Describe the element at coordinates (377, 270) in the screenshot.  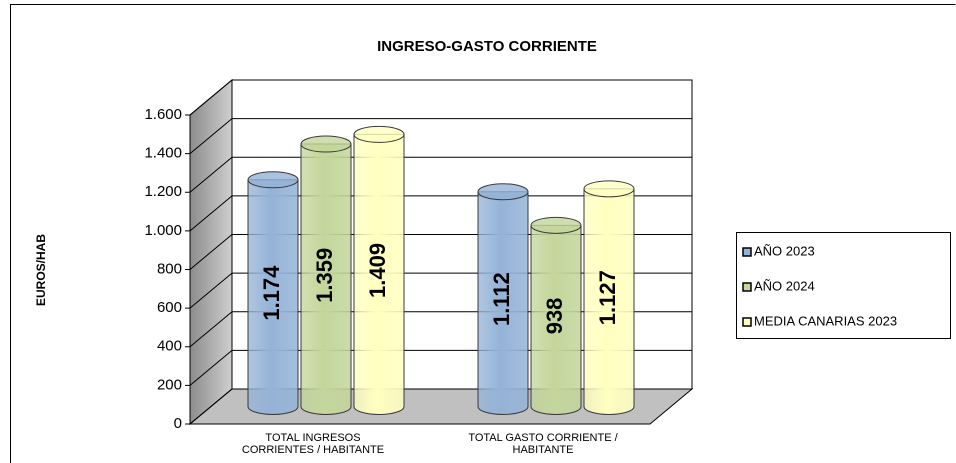
I see `value-label: 1.409` at that location.